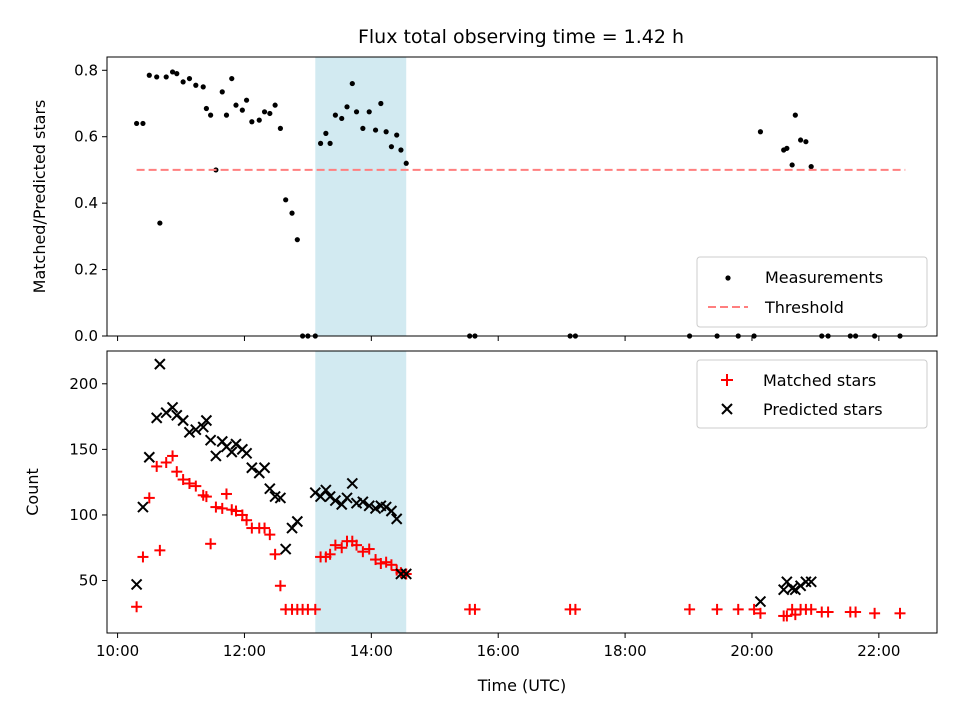 The height and width of the screenshot is (720, 960). I want to click on x-tick-label-6: 22:00, so click(878, 651).